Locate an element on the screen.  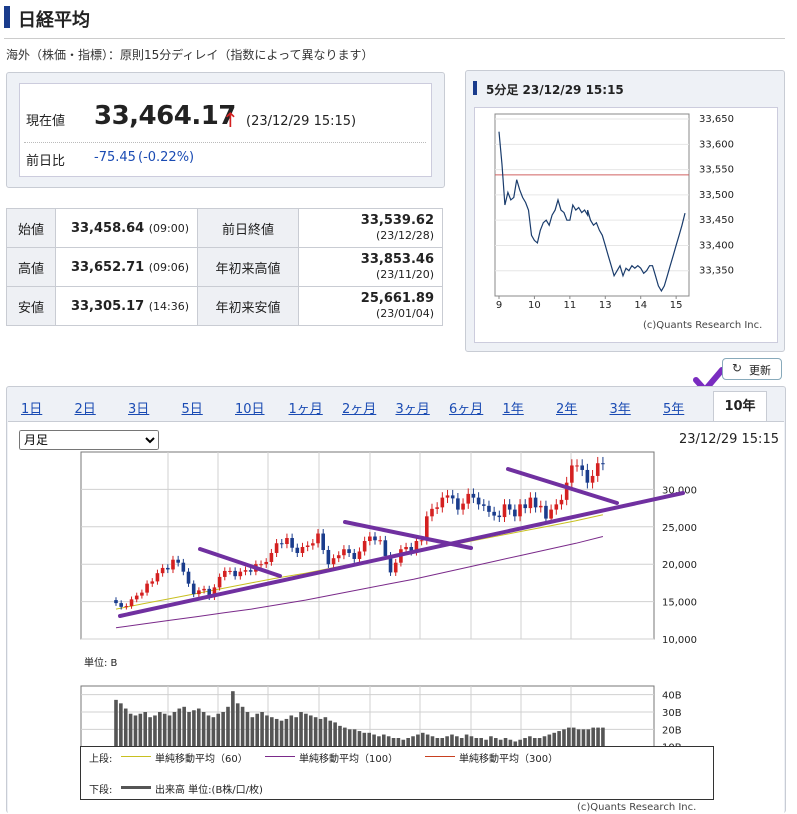
tab-3: 5日 is located at coordinates (192, 409).